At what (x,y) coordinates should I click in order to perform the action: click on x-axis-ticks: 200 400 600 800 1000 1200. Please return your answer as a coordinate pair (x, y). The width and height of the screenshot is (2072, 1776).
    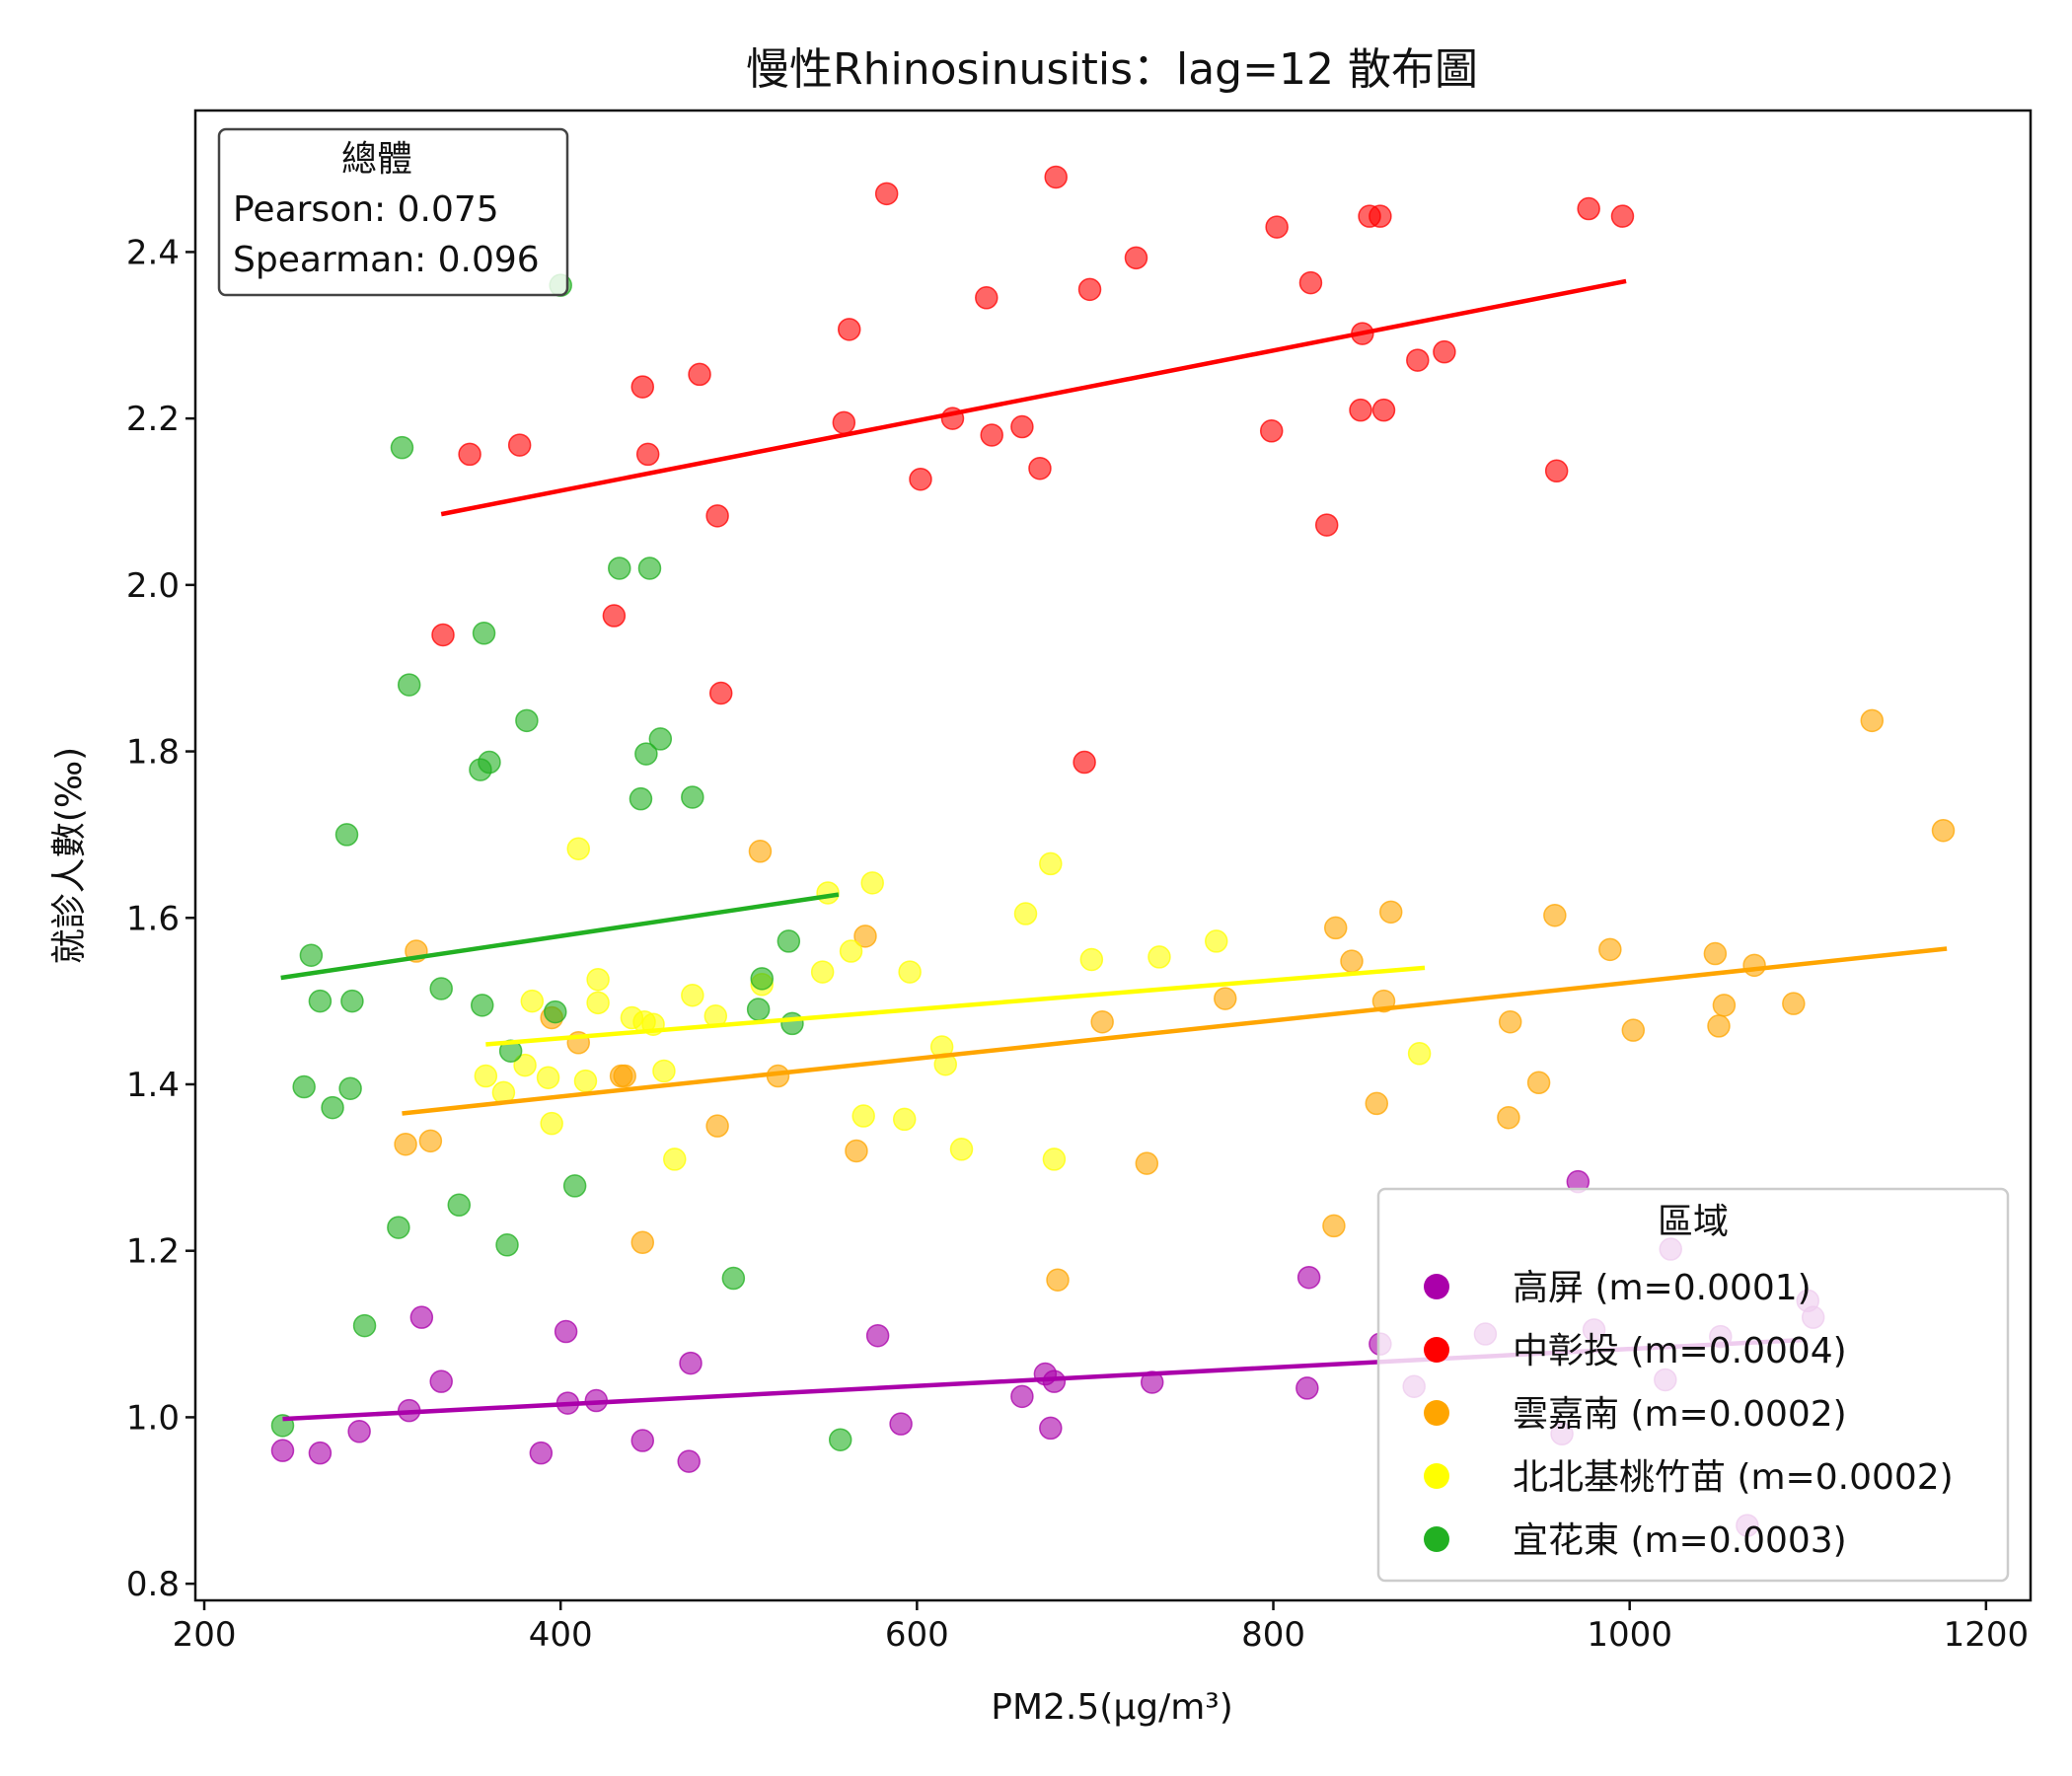
    Looking at the image, I should click on (1101, 1628).